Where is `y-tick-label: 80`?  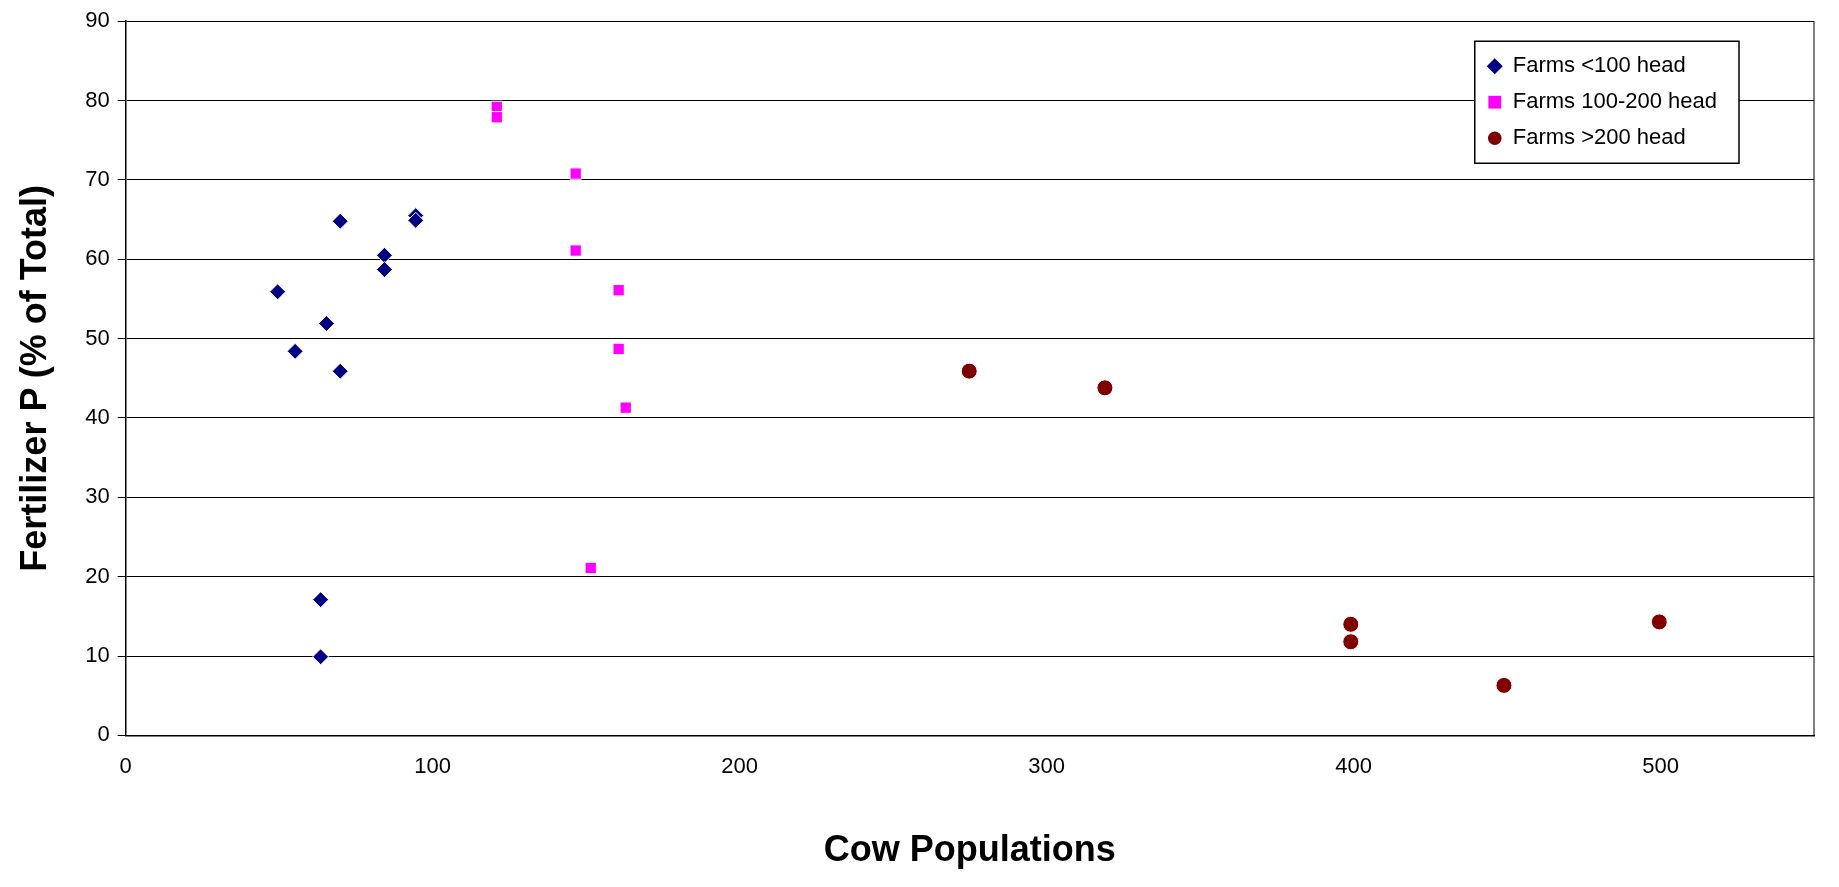 y-tick-label: 80 is located at coordinates (97, 99).